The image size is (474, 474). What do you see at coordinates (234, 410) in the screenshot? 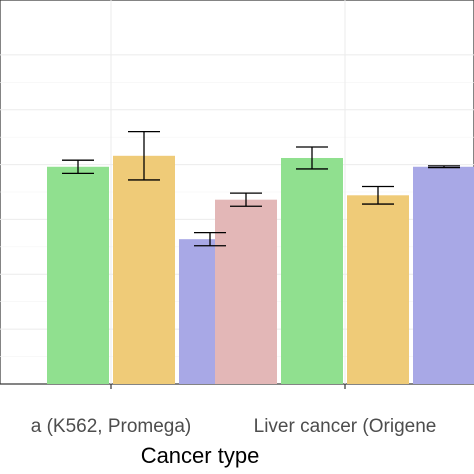
I see `x-axis-ticks: a (K562, Promega) Liver cancer (Origene` at bounding box center [234, 410].